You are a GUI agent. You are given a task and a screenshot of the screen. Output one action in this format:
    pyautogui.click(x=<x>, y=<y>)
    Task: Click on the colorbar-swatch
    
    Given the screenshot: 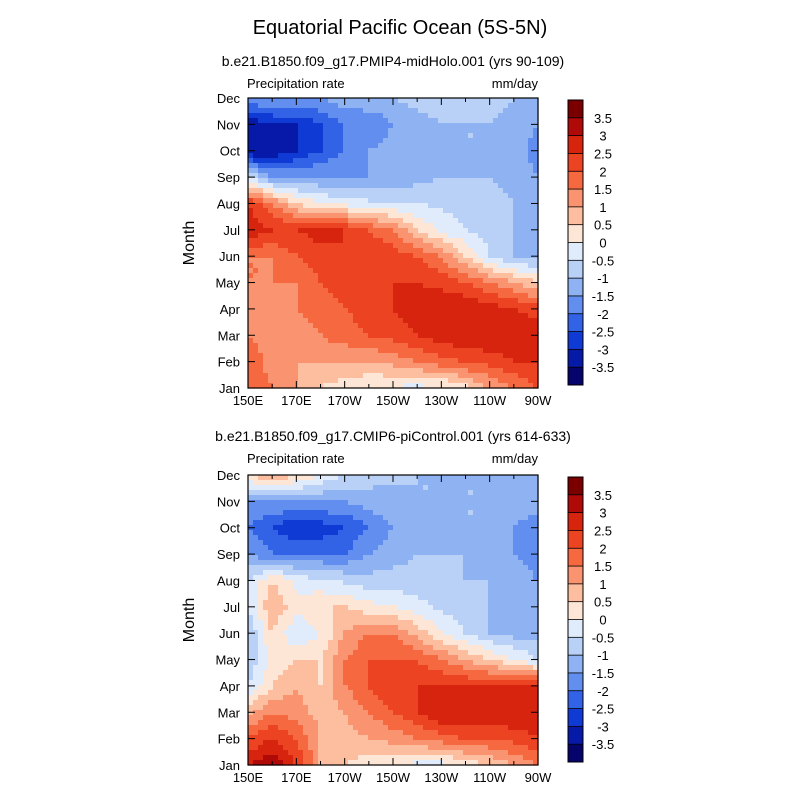 What is the action you would take?
    pyautogui.click(x=575, y=233)
    